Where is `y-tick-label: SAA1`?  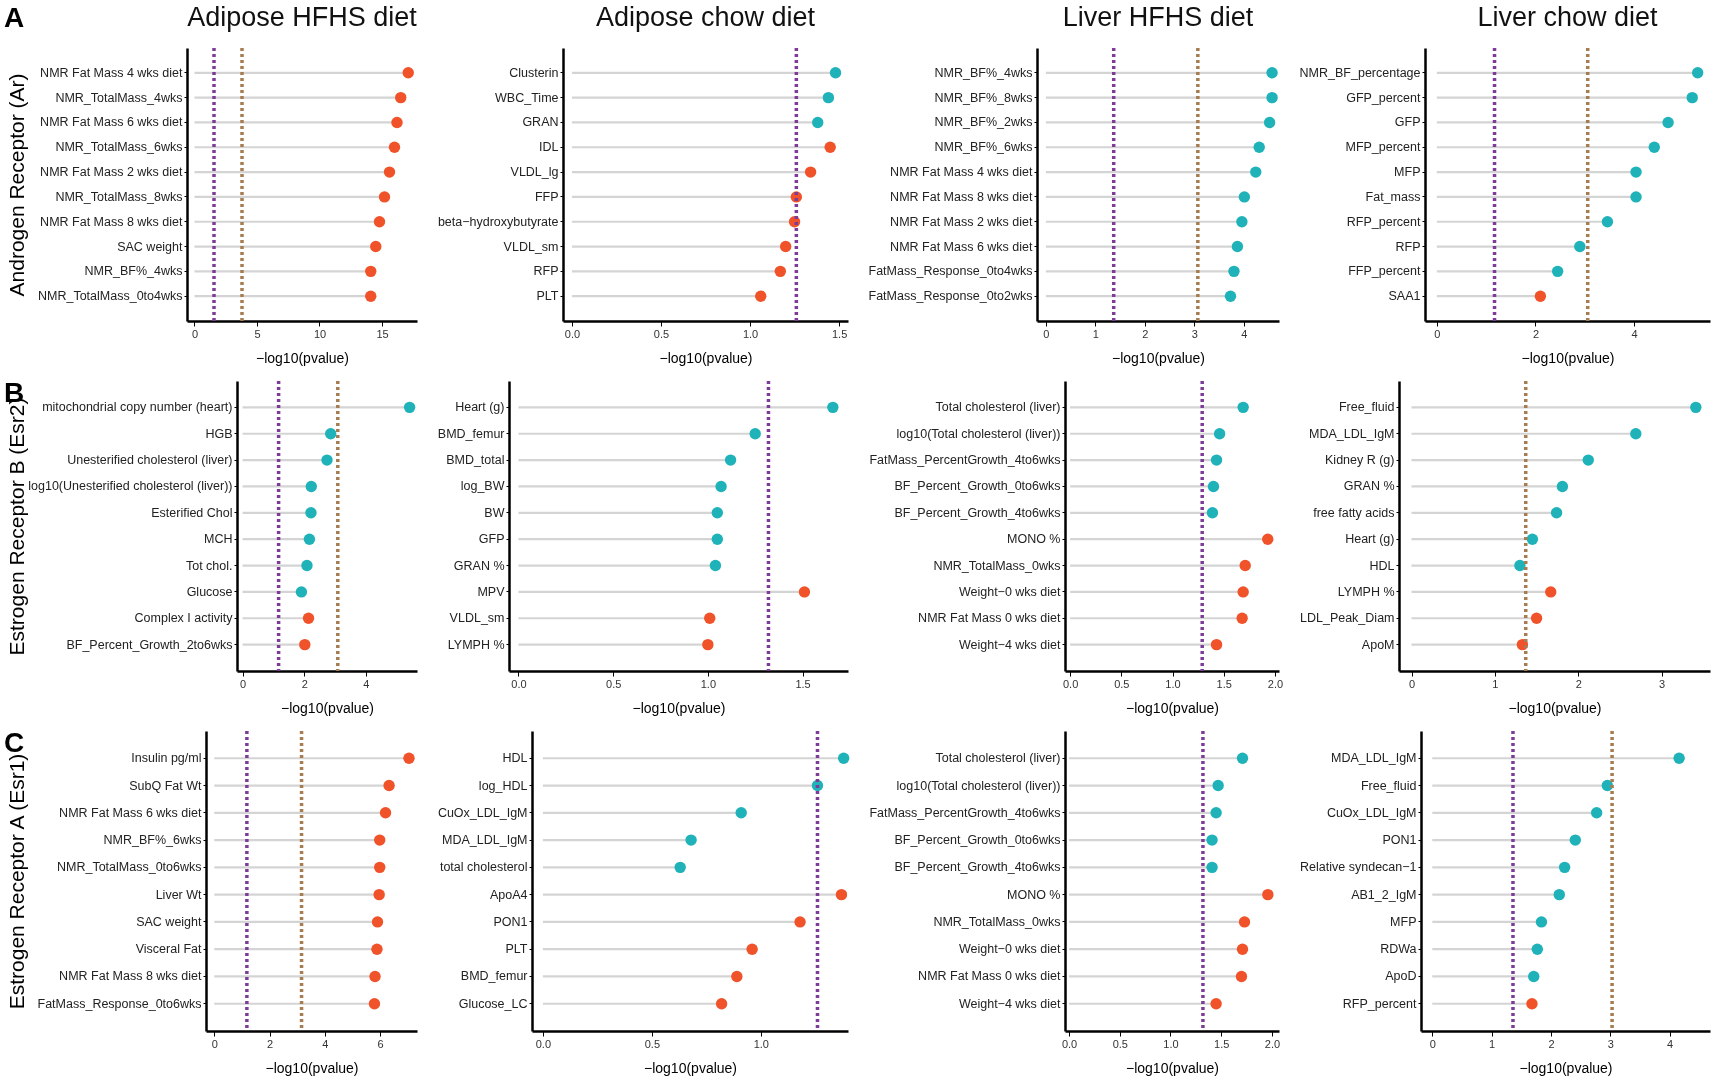
y-tick-label: SAA1 is located at coordinates (1404, 296).